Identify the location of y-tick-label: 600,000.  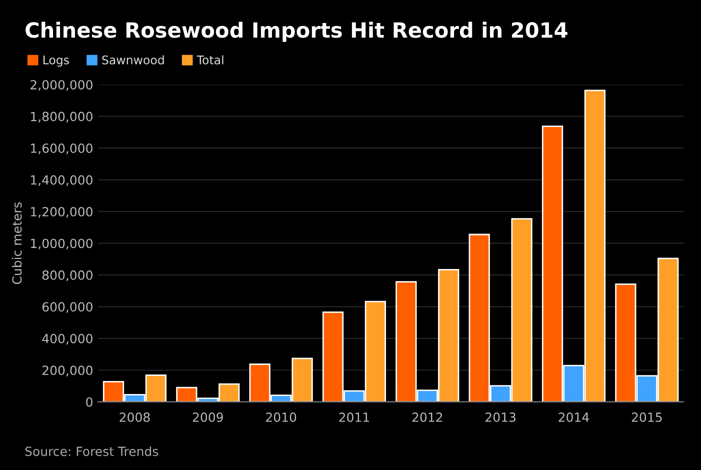
(67, 307).